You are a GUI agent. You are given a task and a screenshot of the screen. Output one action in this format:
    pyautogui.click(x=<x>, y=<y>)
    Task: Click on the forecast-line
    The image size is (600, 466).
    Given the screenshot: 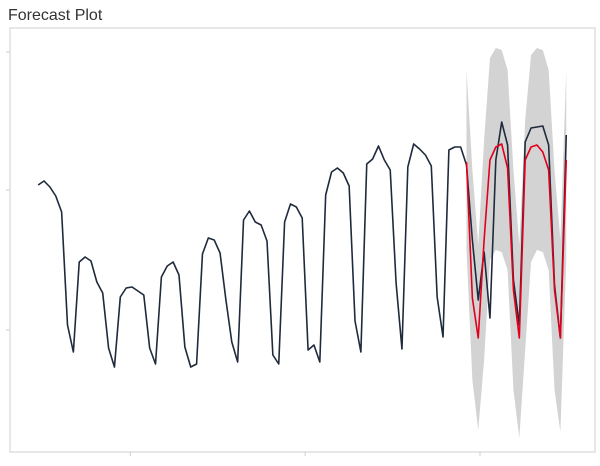 What is the action you would take?
    pyautogui.click(x=516, y=241)
    